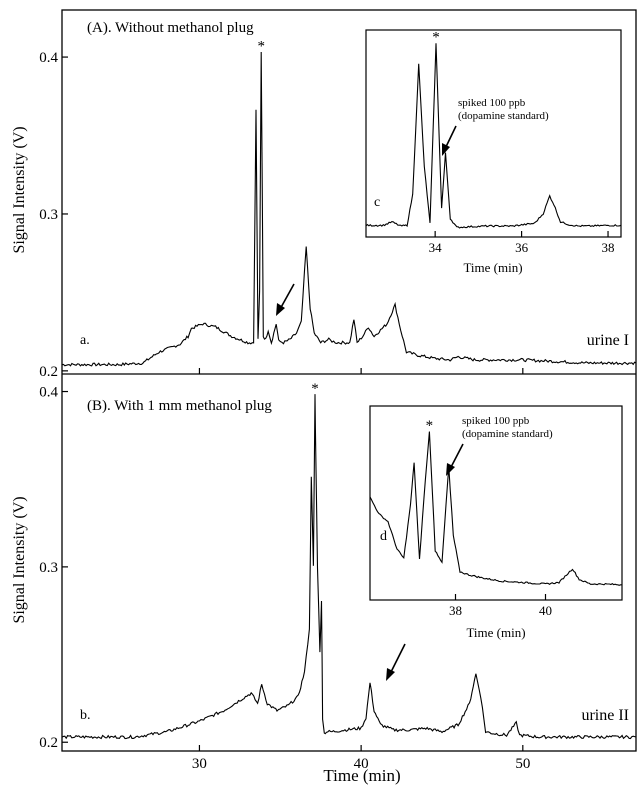 The height and width of the screenshot is (791, 639). I want to click on inset-c-trace, so click(493, 136).